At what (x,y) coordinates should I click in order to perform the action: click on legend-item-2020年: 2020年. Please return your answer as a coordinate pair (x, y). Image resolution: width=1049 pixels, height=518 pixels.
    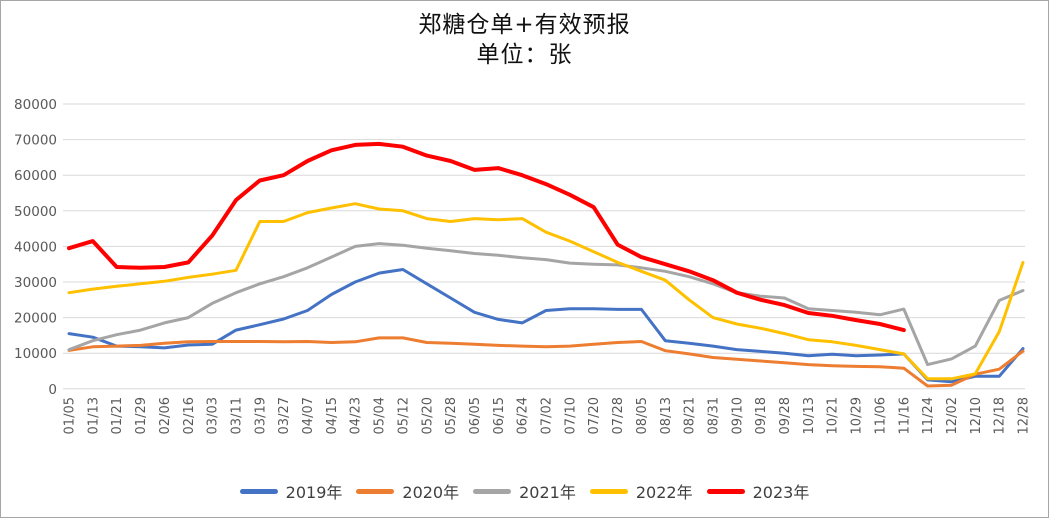
    Looking at the image, I should click on (407, 491).